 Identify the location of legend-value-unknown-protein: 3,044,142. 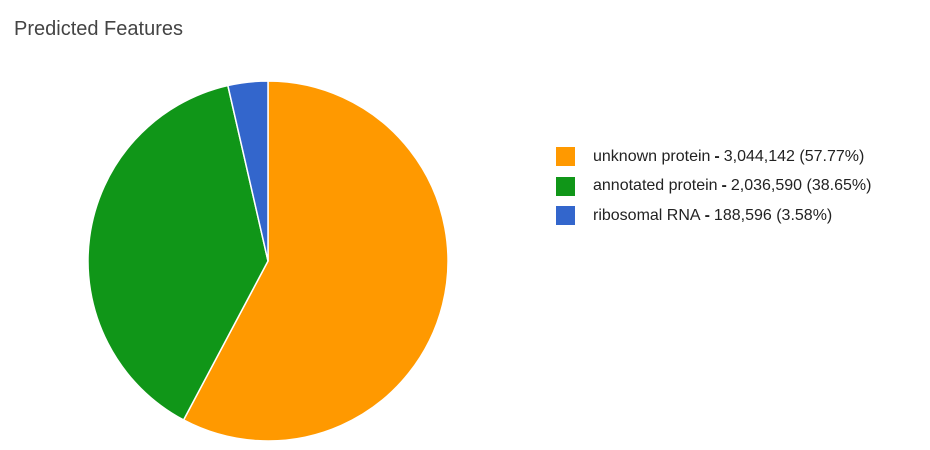
(759, 156).